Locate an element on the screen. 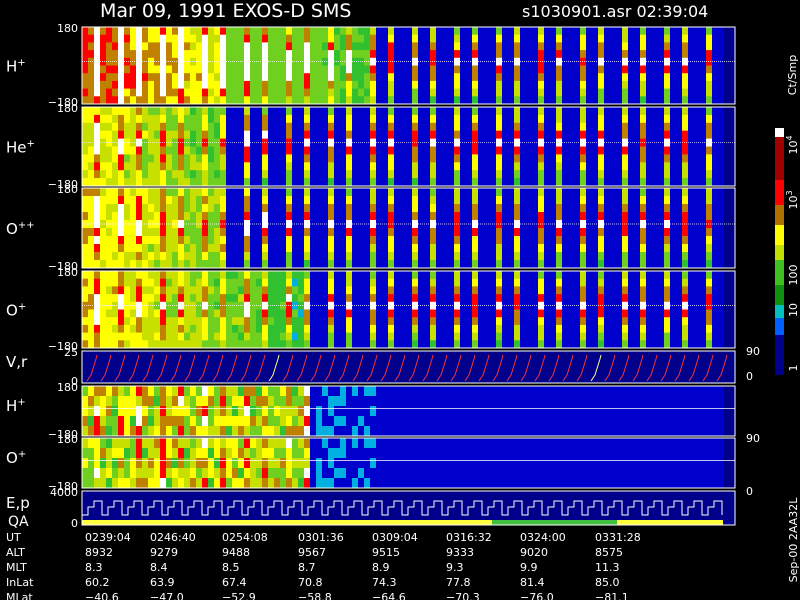 Image resolution: width=800 pixels, height=600 pixels. label-sup: + is located at coordinates (31, 144).